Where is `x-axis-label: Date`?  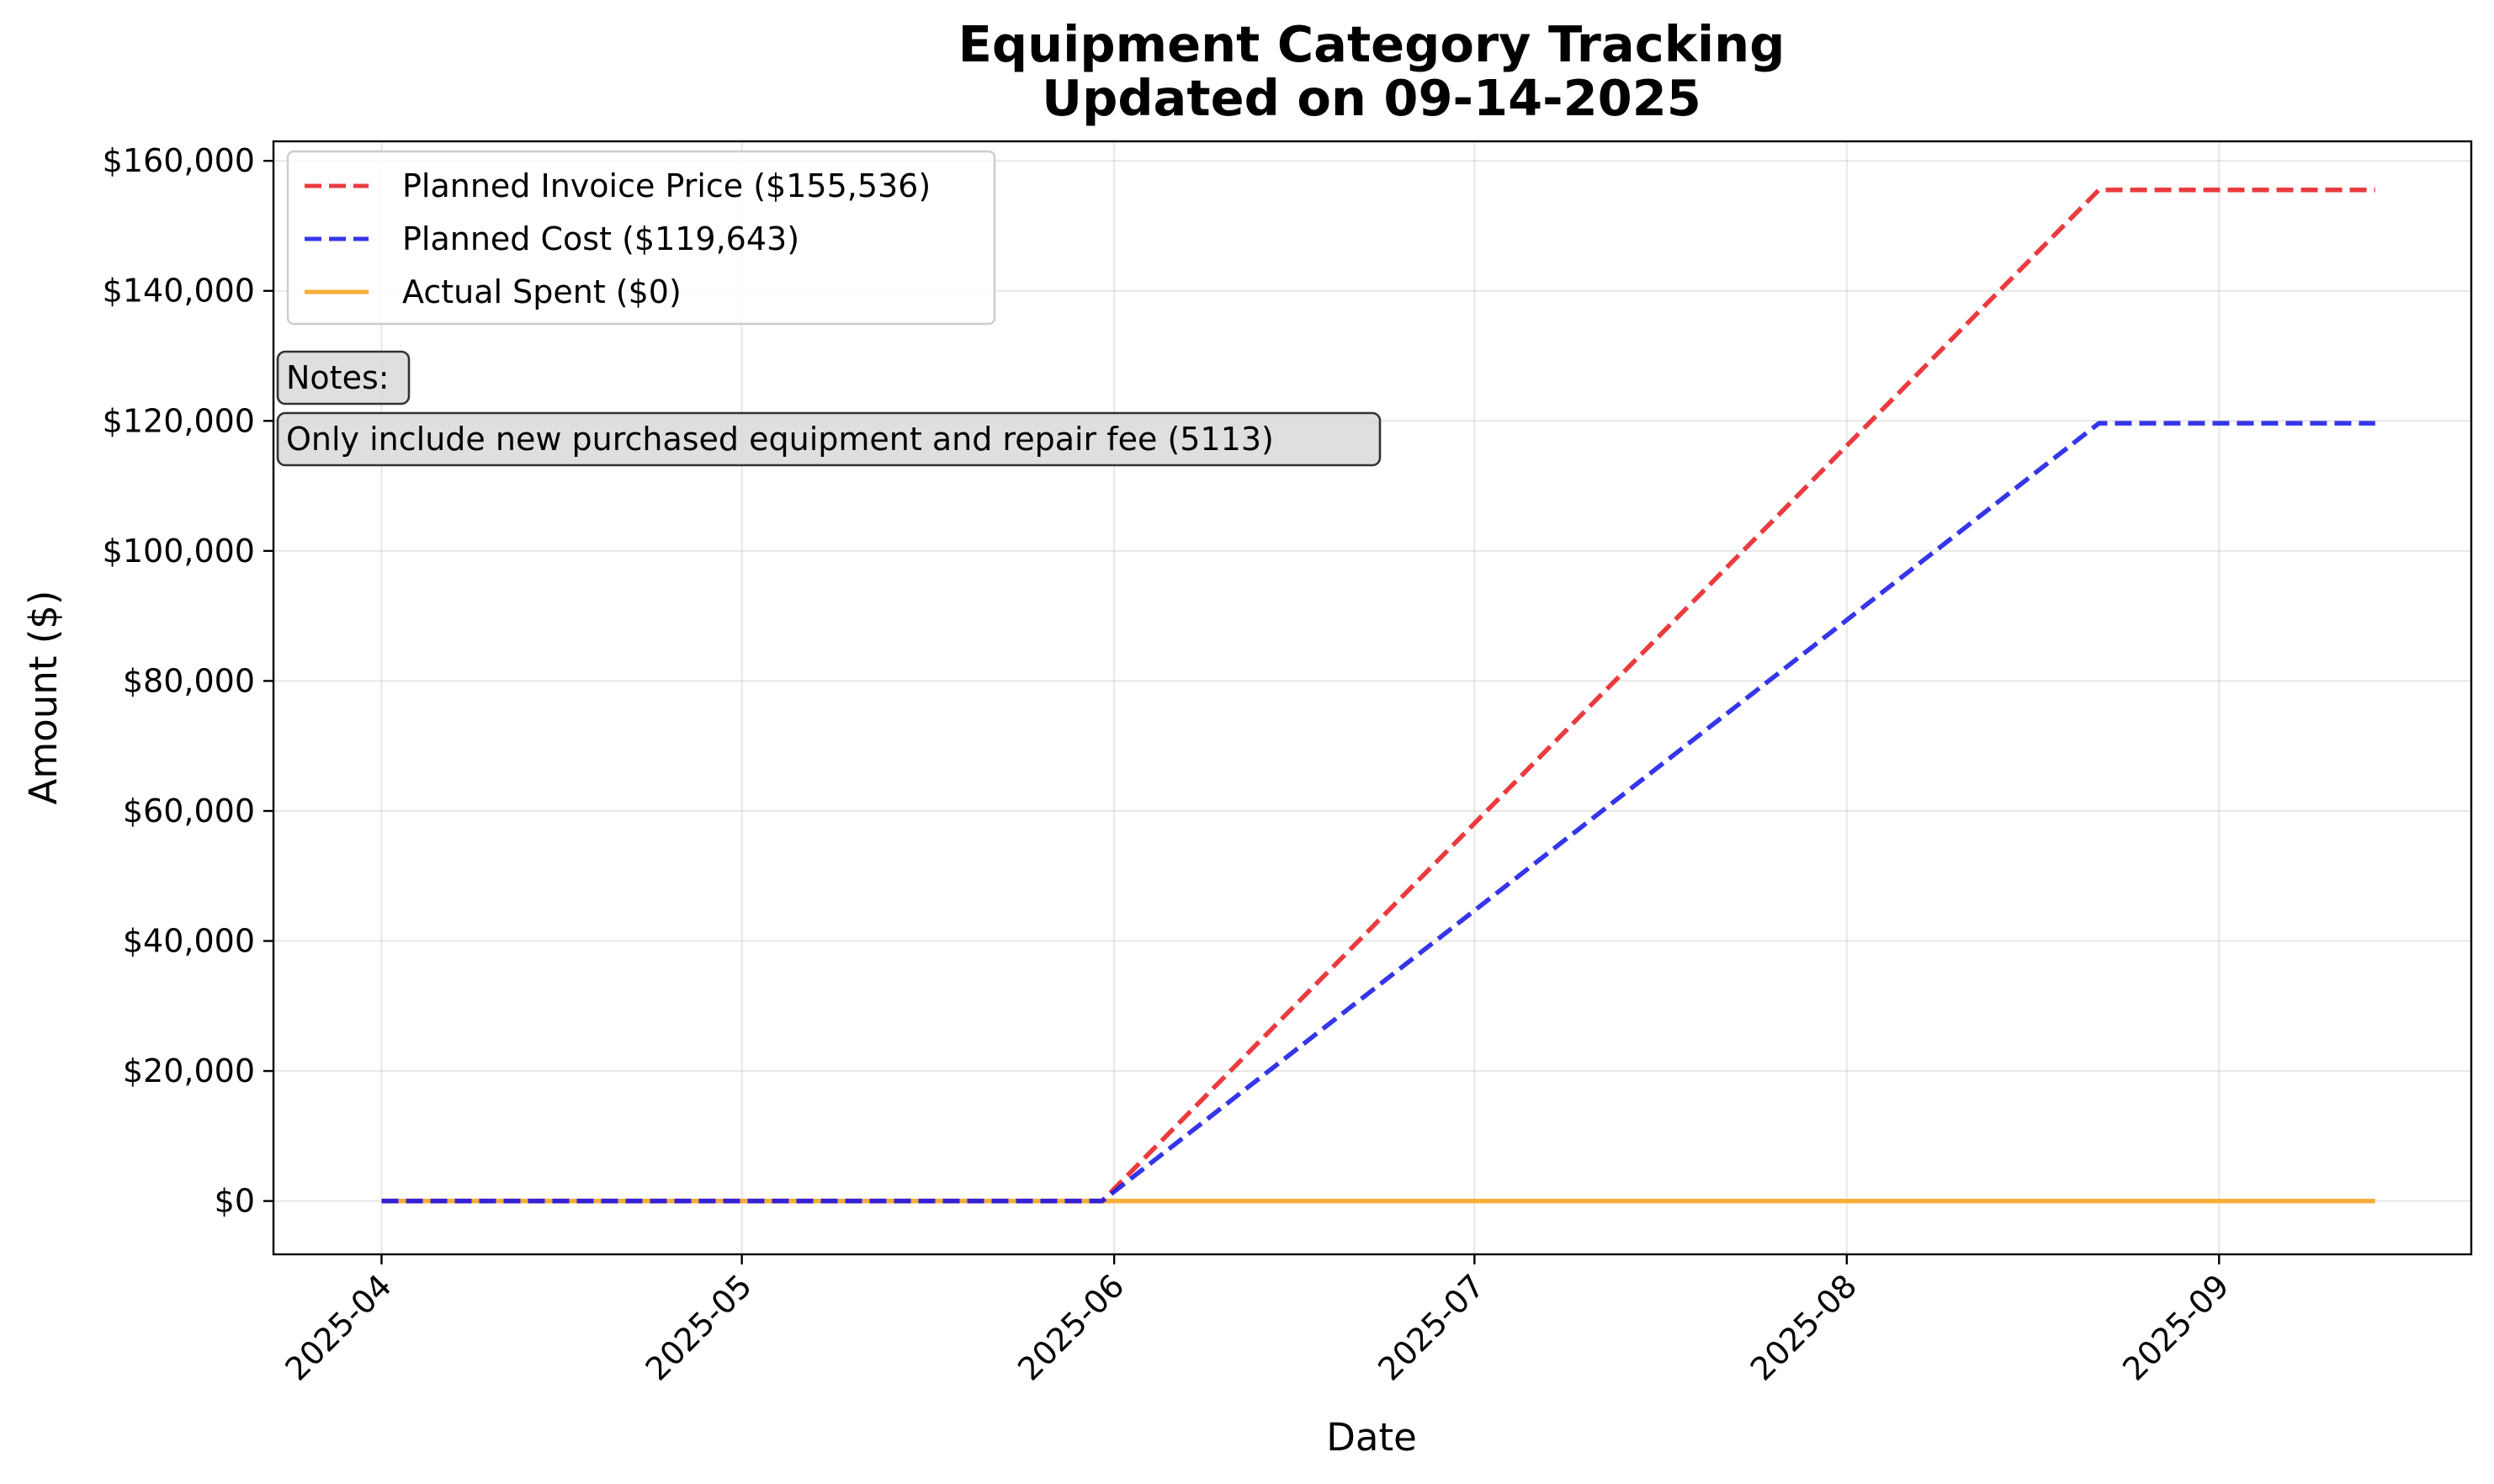
x-axis-label: Date is located at coordinates (1371, 1437).